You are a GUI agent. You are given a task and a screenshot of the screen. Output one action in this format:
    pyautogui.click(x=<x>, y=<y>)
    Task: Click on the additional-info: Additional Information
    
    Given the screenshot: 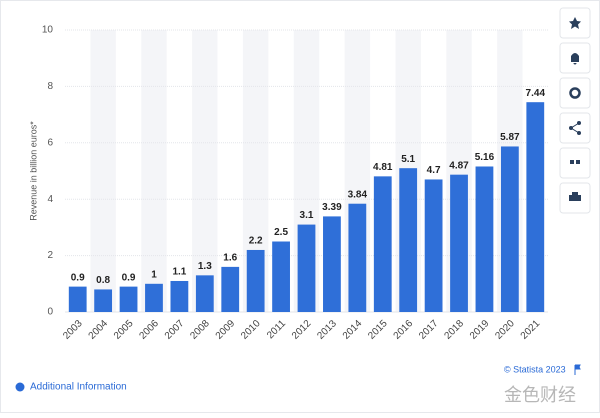 What is the action you would take?
    pyautogui.click(x=71, y=387)
    